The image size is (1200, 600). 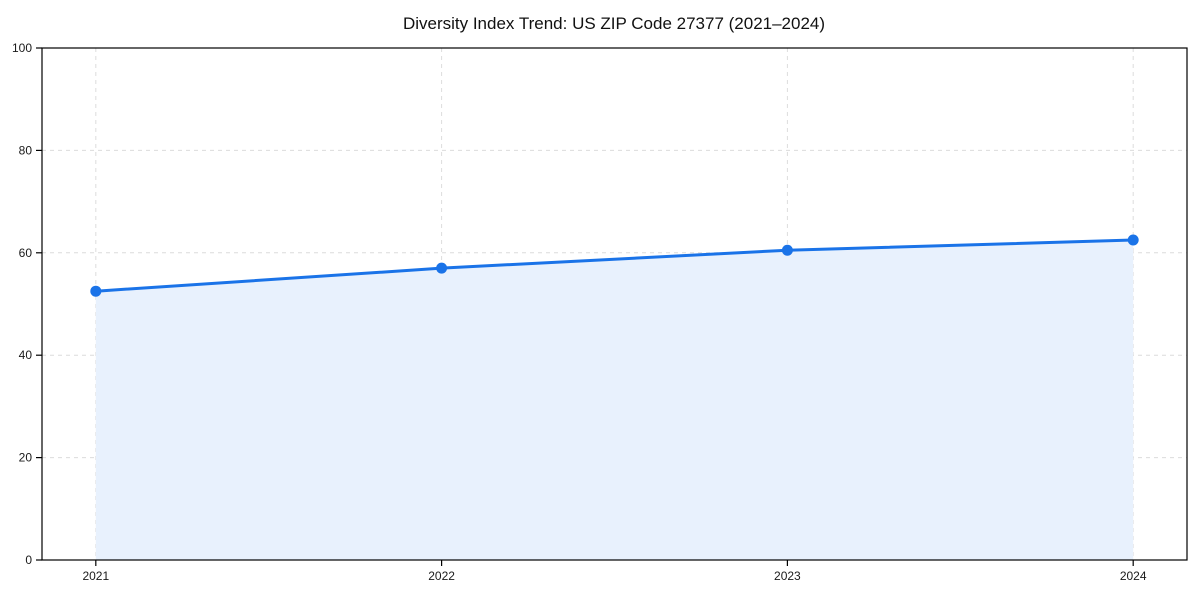 What do you see at coordinates (26, 150) in the screenshot?
I see `y-tick-label: 80` at bounding box center [26, 150].